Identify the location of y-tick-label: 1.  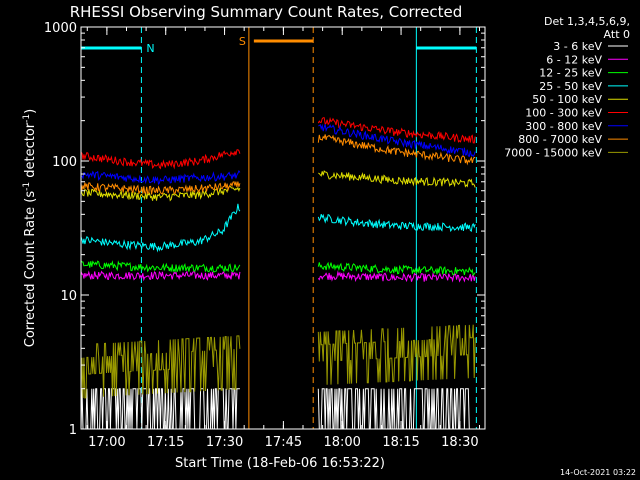
(73, 430).